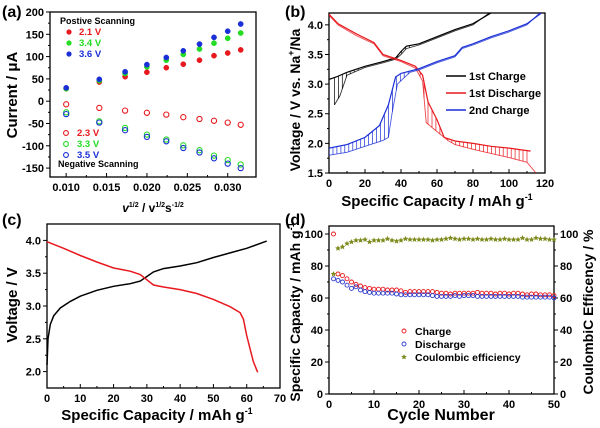  Describe the element at coordinates (468, 358) in the screenshot. I see `legend-label: Coulombic efficiency` at that location.